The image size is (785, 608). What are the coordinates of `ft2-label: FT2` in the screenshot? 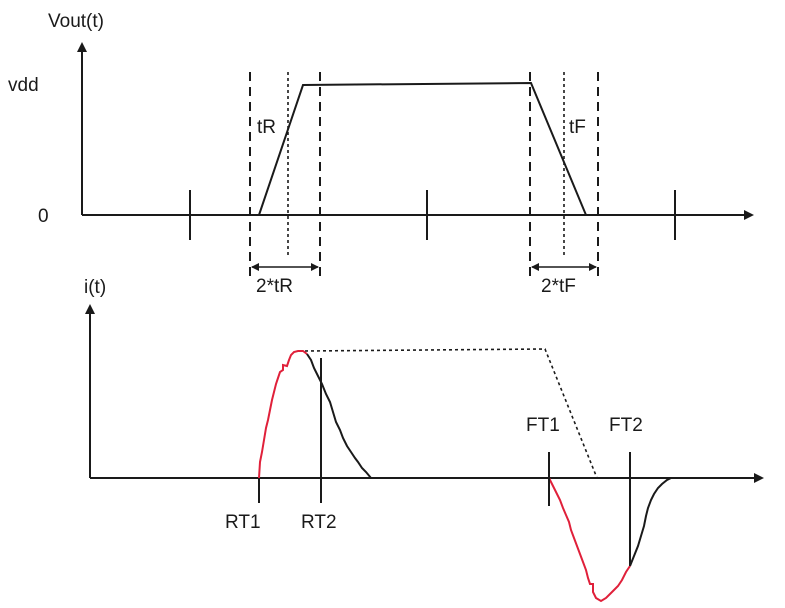 It's located at (626, 425).